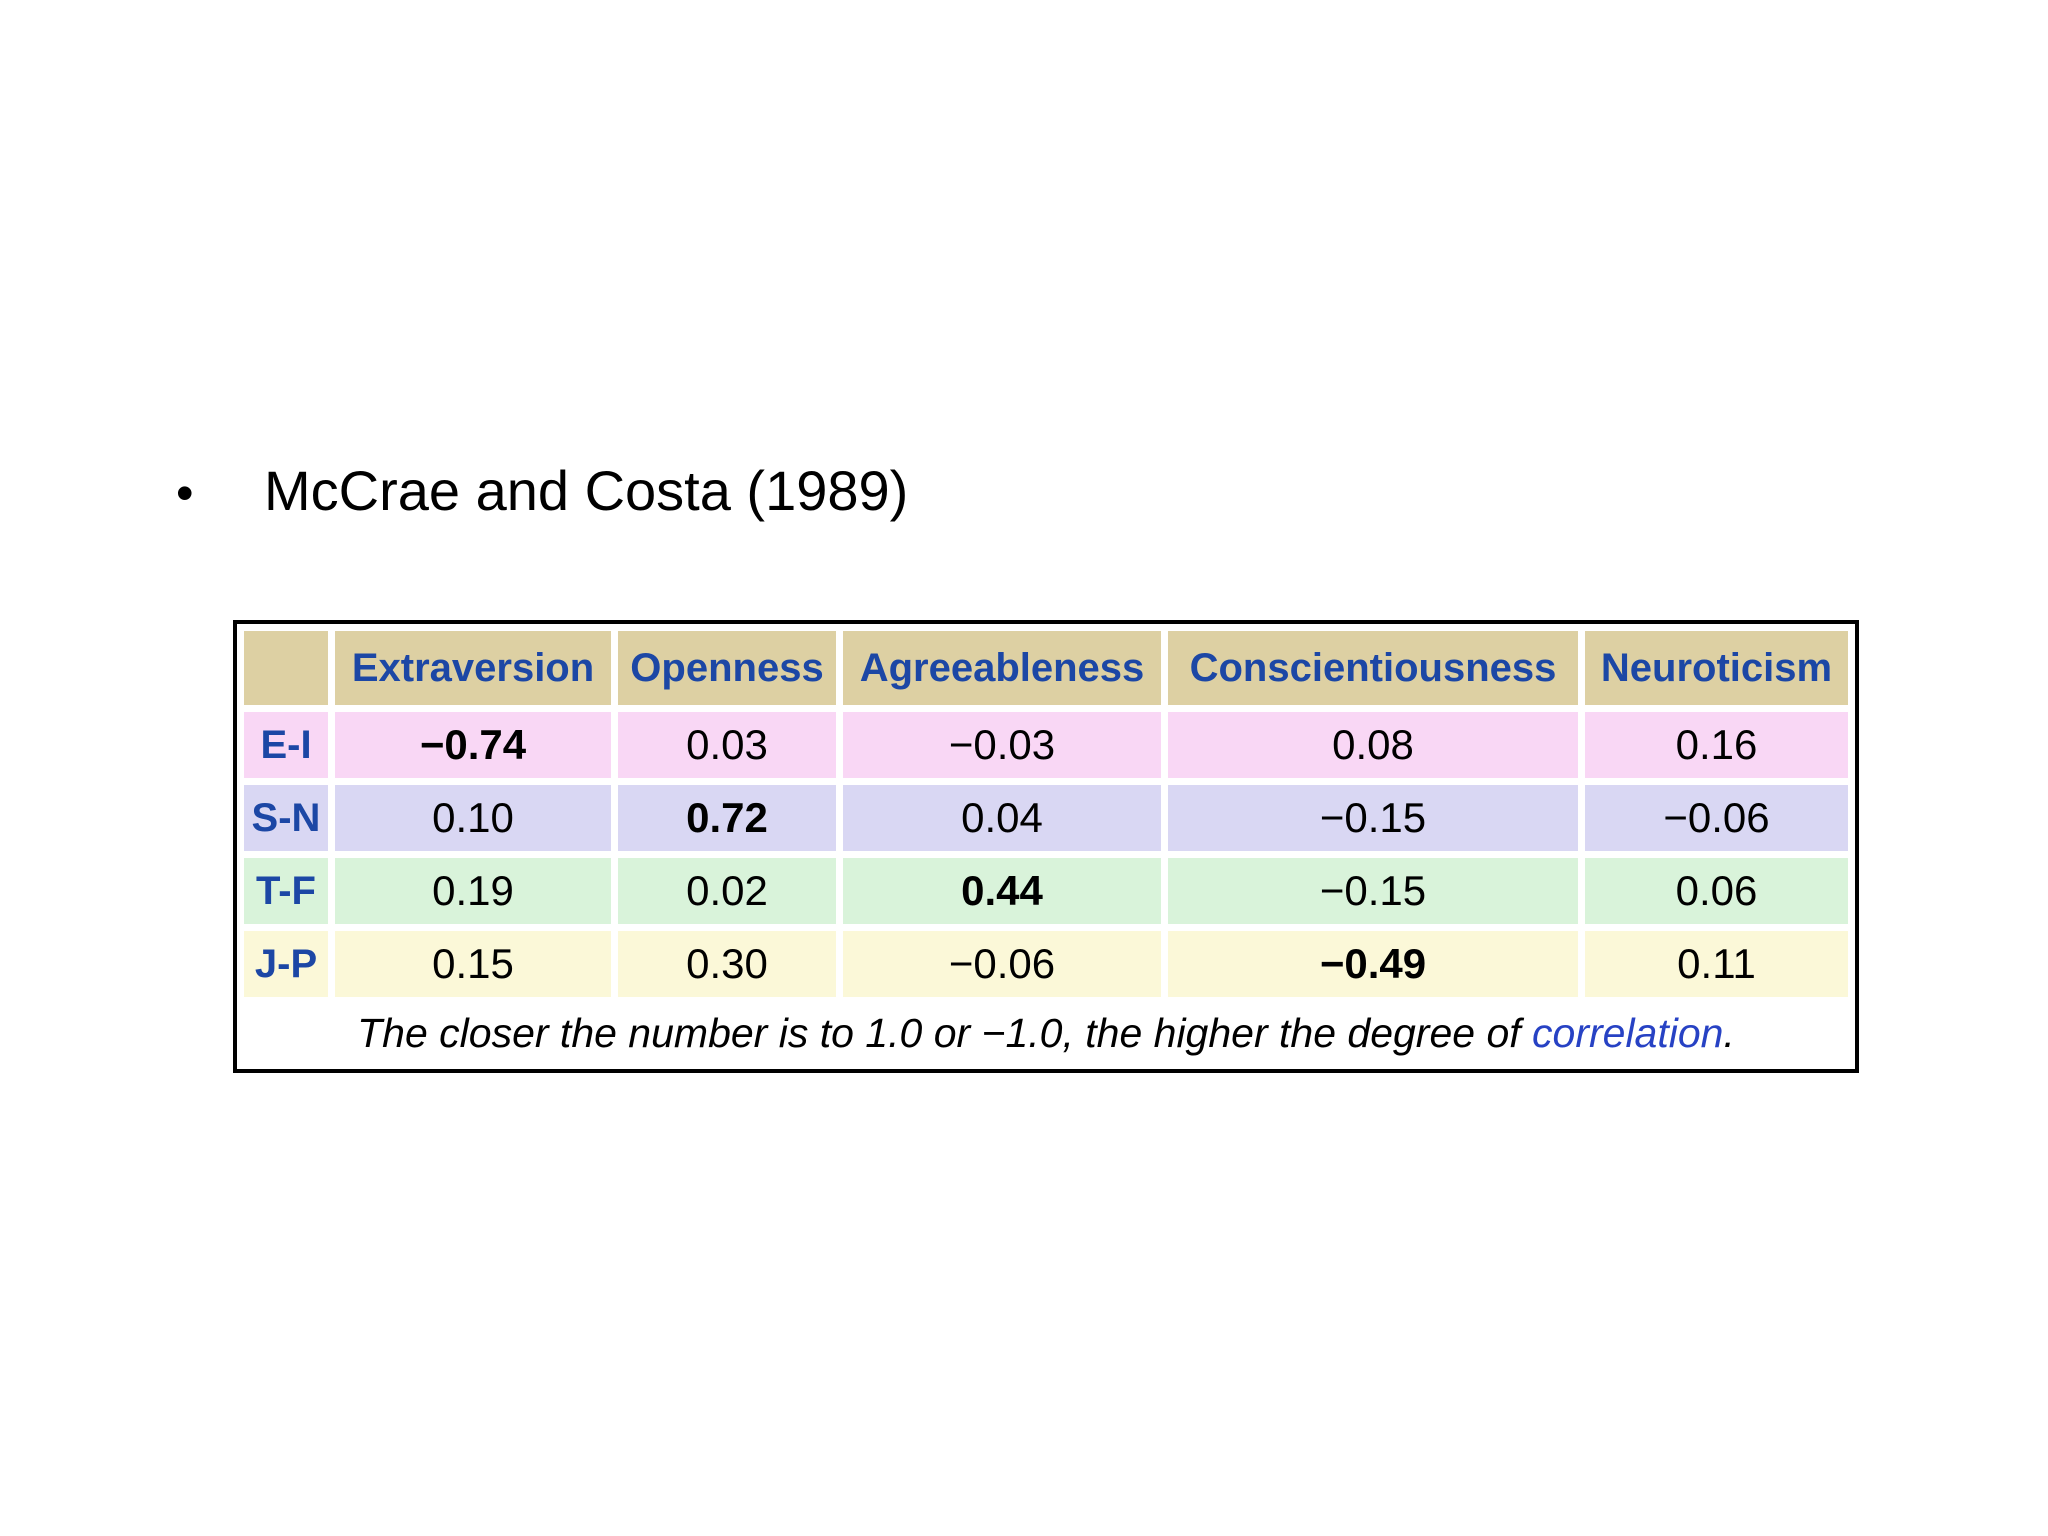  Describe the element at coordinates (1002, 745) in the screenshot. I see `cell-ei-agreeableness: −0.03` at that location.